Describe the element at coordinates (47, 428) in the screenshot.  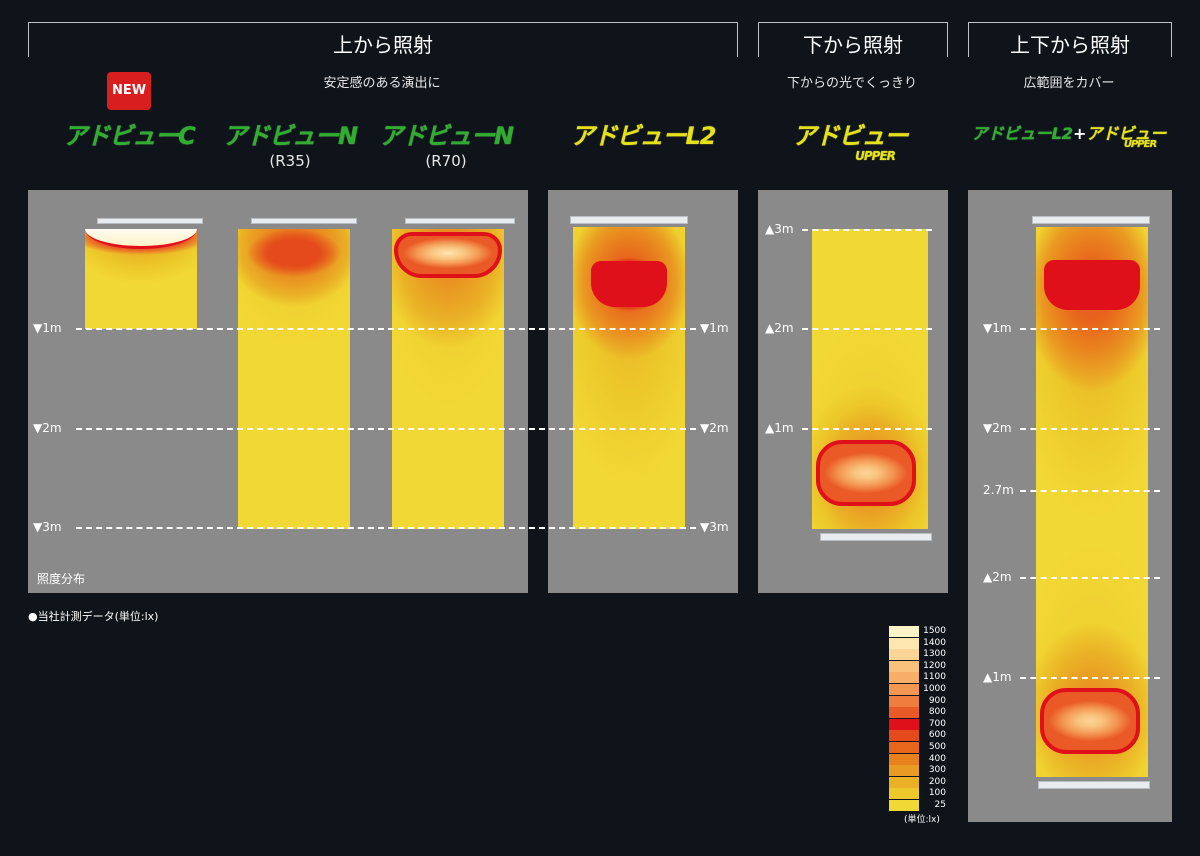
I see `distance-label-left-2m: ▼2m` at that location.